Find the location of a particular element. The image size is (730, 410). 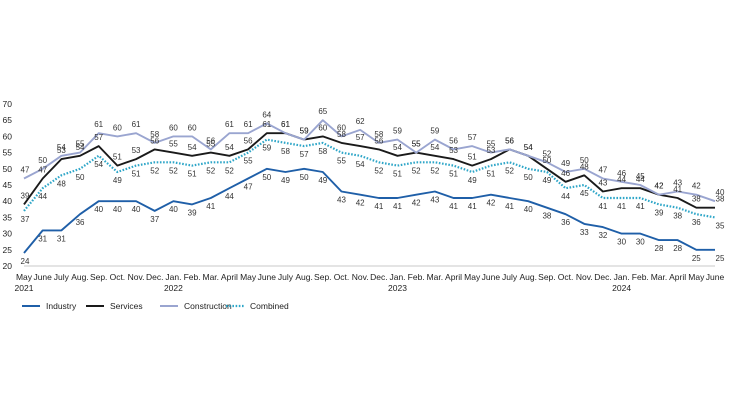

y-tick-label: 25 is located at coordinates (8, 250).